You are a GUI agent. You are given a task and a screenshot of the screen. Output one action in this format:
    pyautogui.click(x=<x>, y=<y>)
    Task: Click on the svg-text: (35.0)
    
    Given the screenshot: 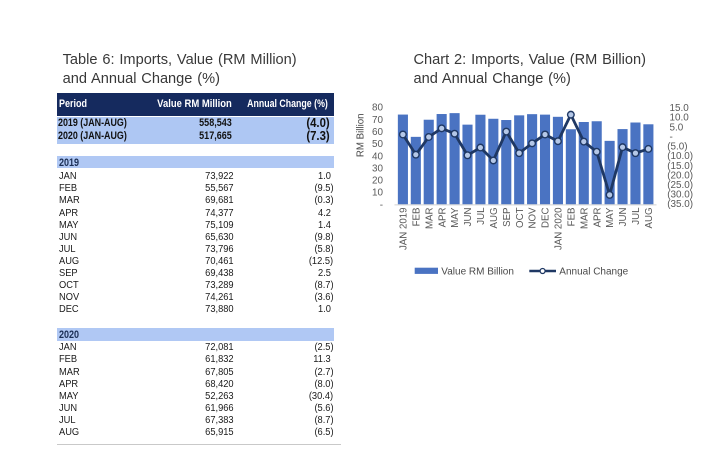 What is the action you would take?
    pyautogui.click(x=680, y=204)
    